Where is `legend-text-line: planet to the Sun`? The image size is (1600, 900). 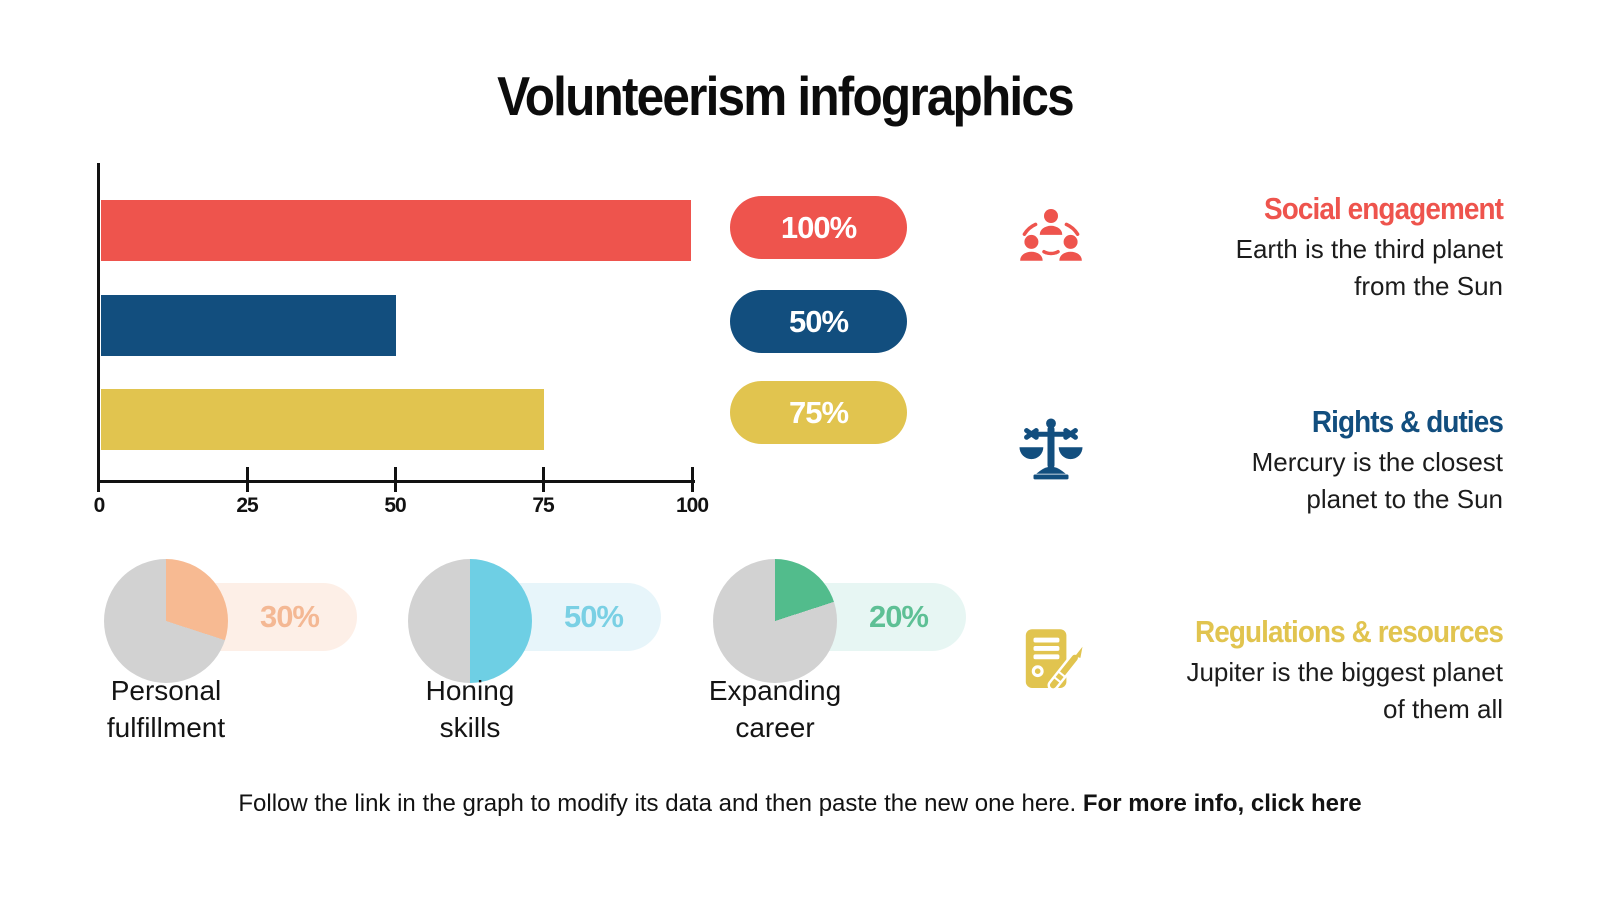 legend-text-line: planet to the Sun is located at coordinates (1404, 499).